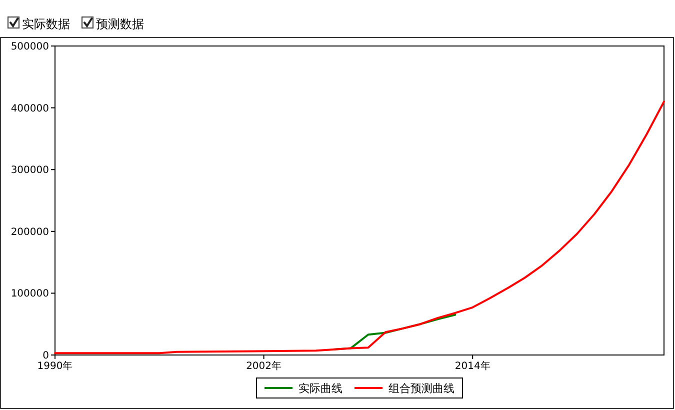  I want to click on y-tick-label: 500000, so click(29, 47).